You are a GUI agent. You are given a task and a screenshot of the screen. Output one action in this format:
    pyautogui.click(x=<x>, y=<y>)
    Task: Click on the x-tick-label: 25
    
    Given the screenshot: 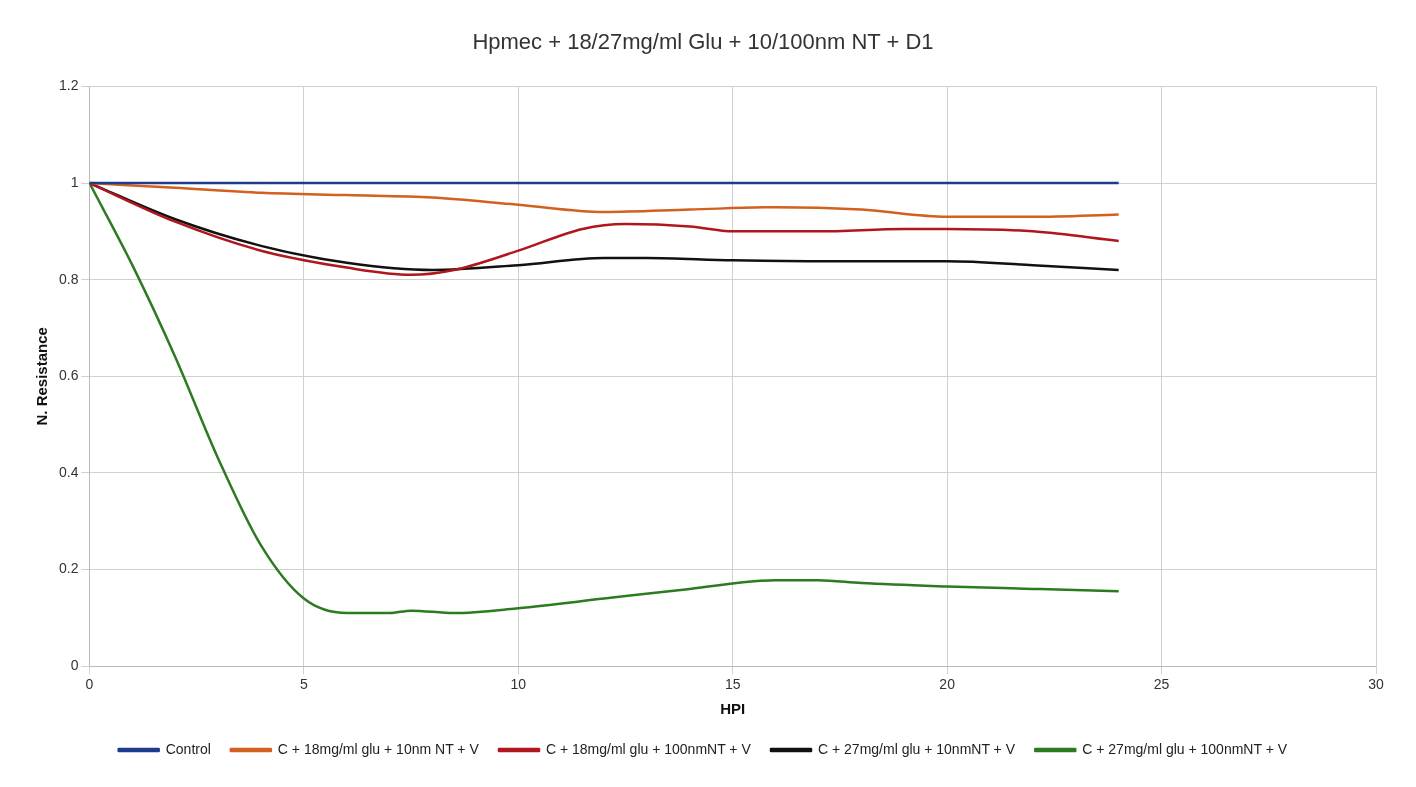 What is the action you would take?
    pyautogui.click(x=1161, y=684)
    